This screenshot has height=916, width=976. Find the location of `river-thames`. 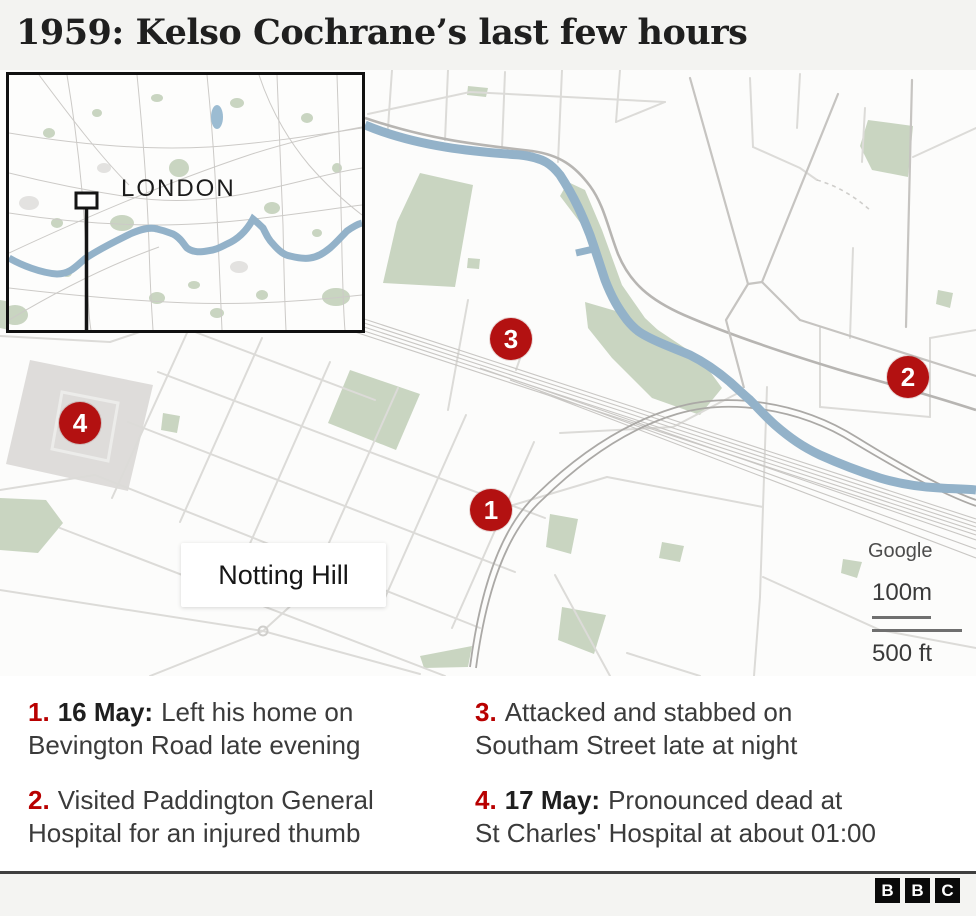

river-thames is located at coordinates (185, 245).